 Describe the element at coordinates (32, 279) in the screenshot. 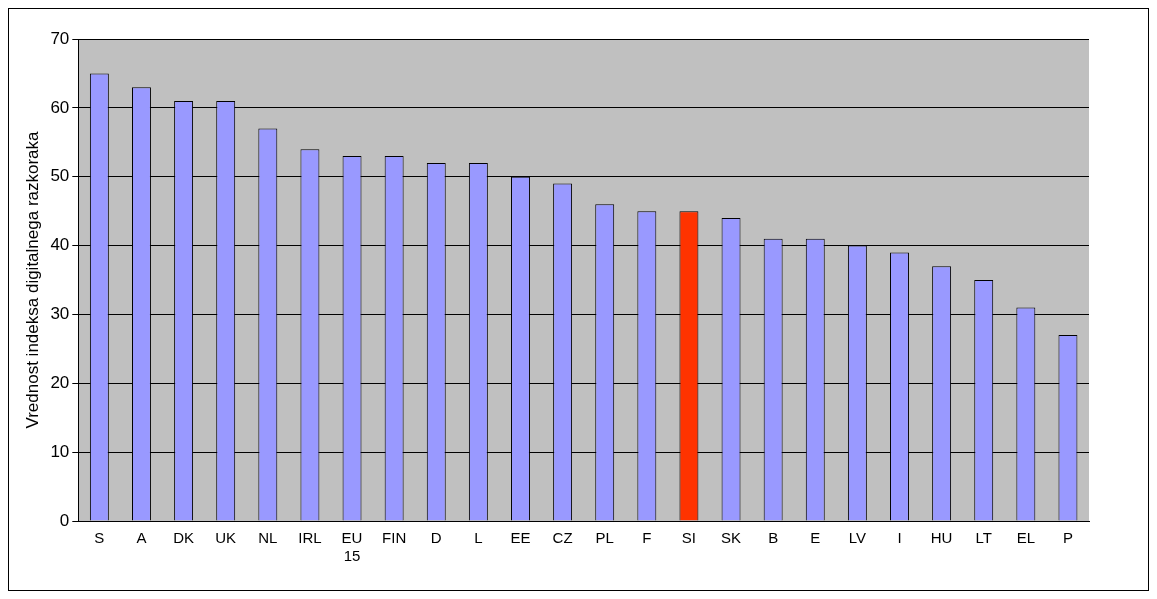

I see `y-axis-title: Vrednost indeksa digitalnega razkoraka` at that location.